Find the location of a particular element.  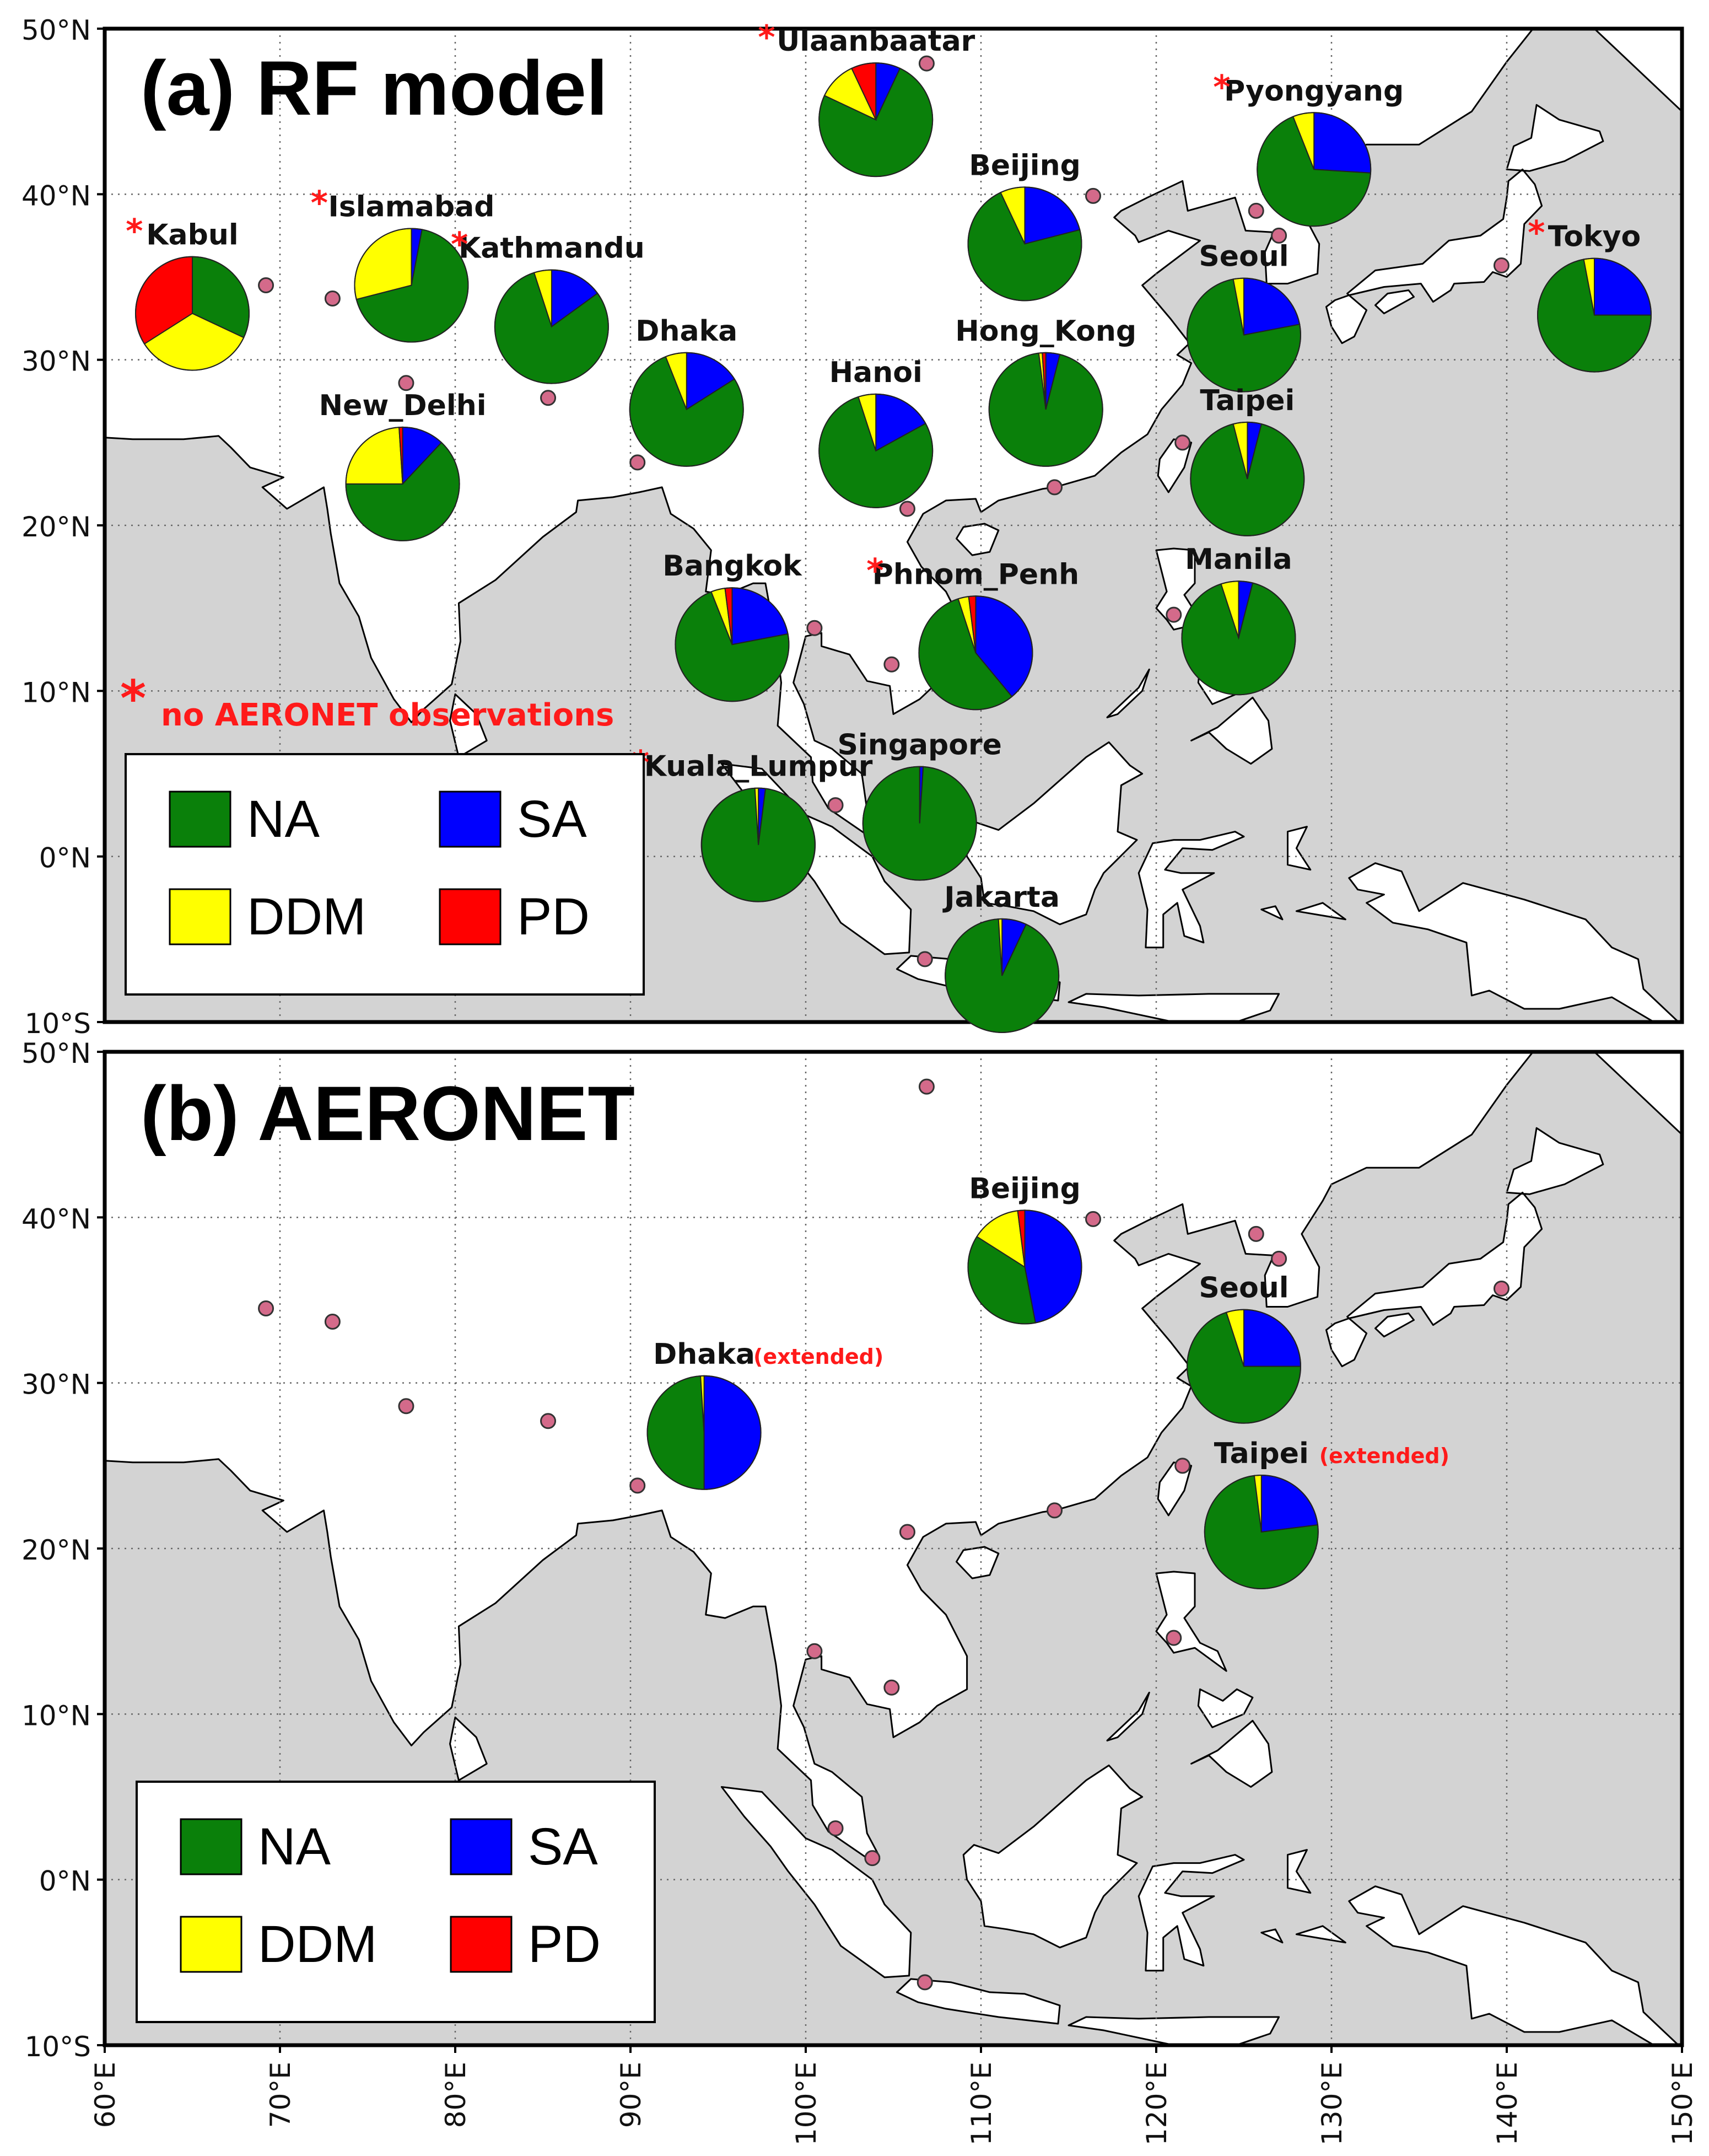

pie-pyongyang: Pyongyang* is located at coordinates (1309, 147).